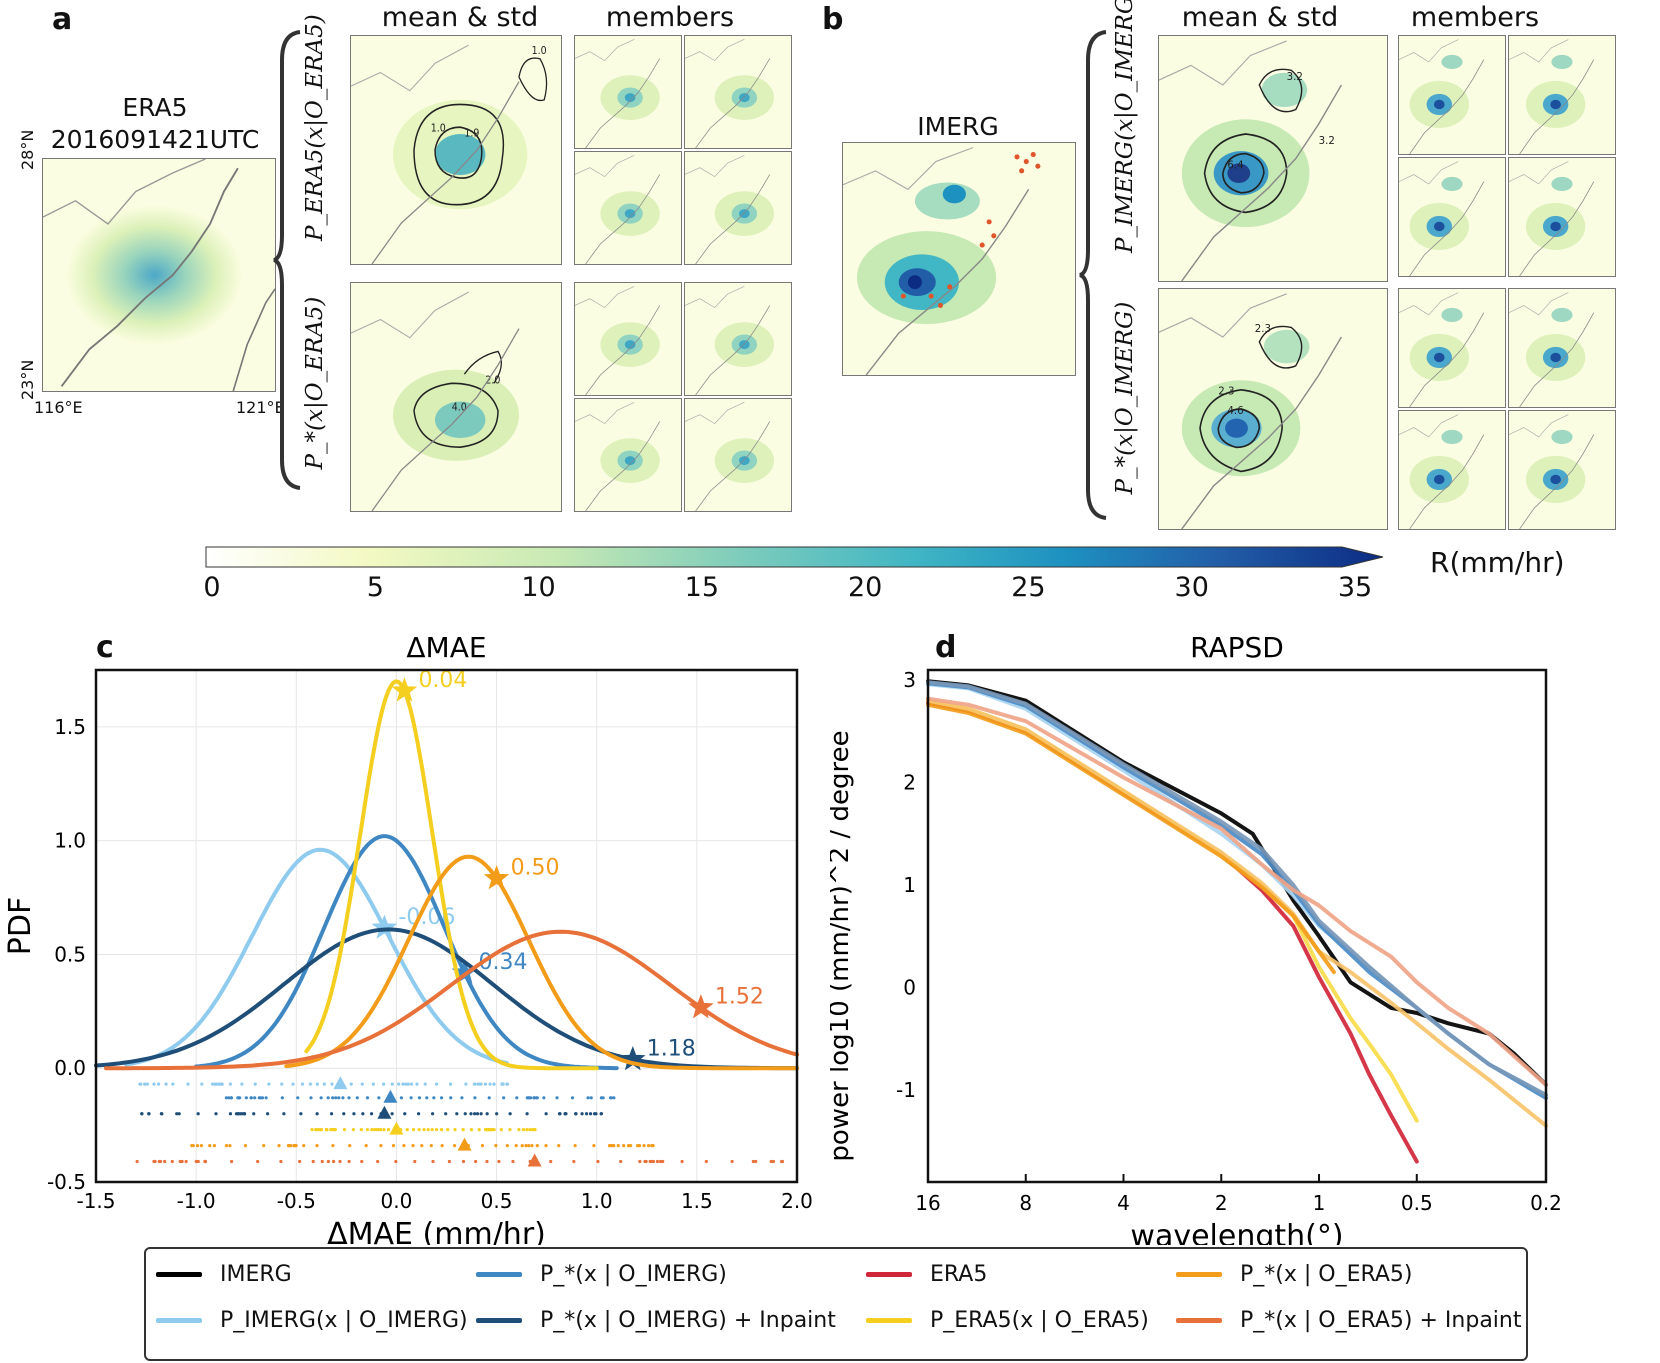 The height and width of the screenshot is (1363, 1660). What do you see at coordinates (906, 1090) in the screenshot?
I see `y-tick-label: -1` at bounding box center [906, 1090].